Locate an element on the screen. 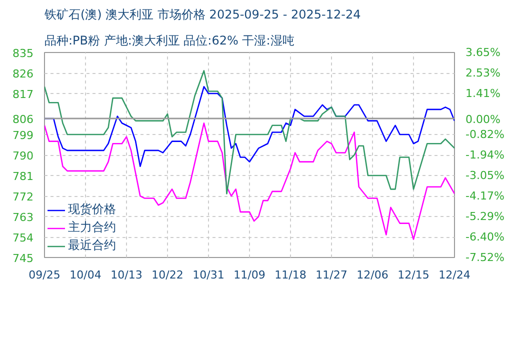 This screenshot has height=350, width=520. x-tick-label: 11/27 is located at coordinates (332, 275).